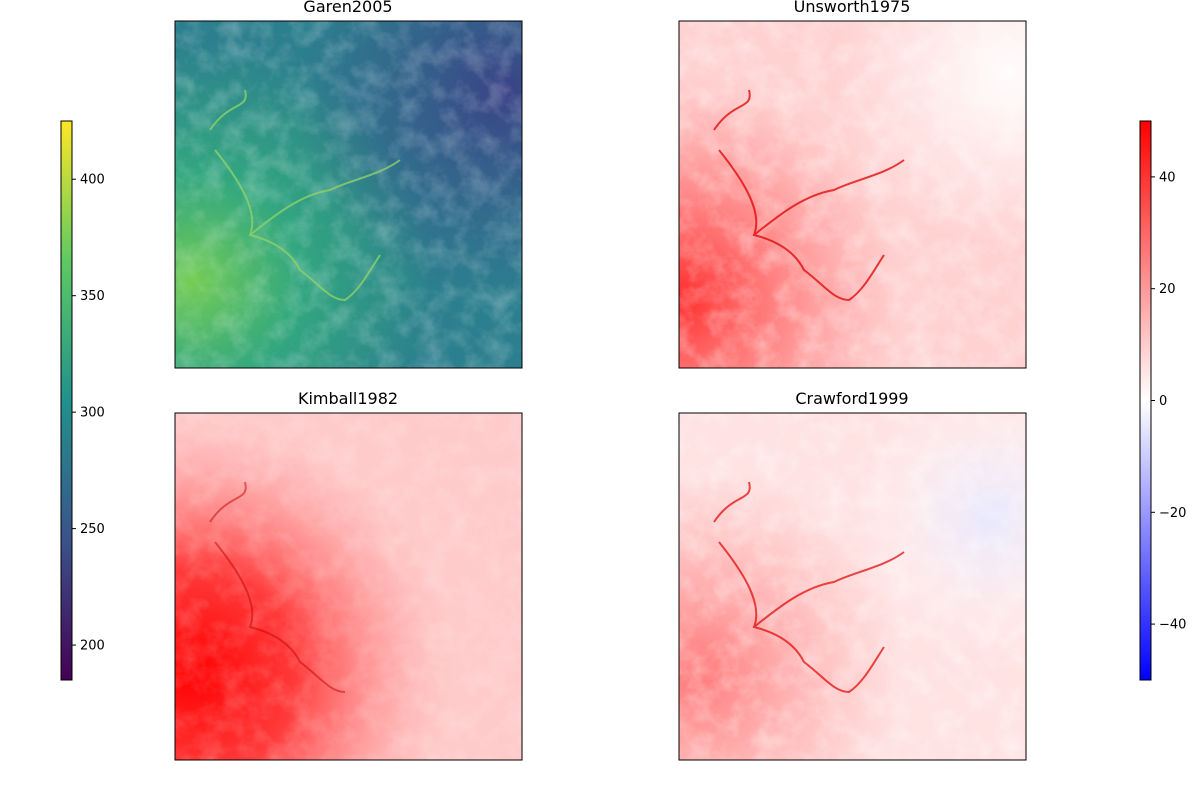 The width and height of the screenshot is (1200, 800). I want to click on heatmap-texture-garen2005, so click(348, 194).